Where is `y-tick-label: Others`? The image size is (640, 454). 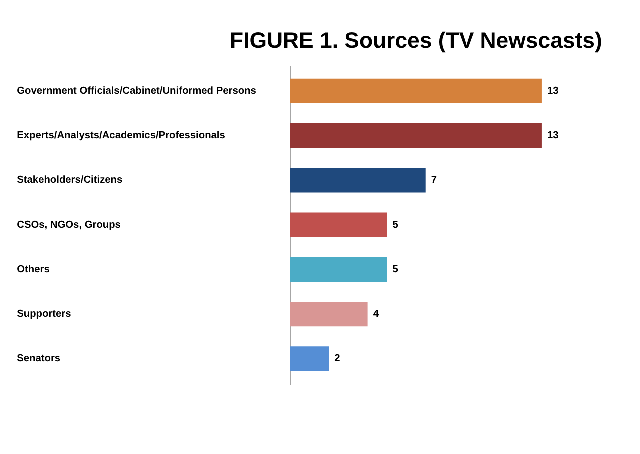
y-tick-label: Others is located at coordinates (33, 270).